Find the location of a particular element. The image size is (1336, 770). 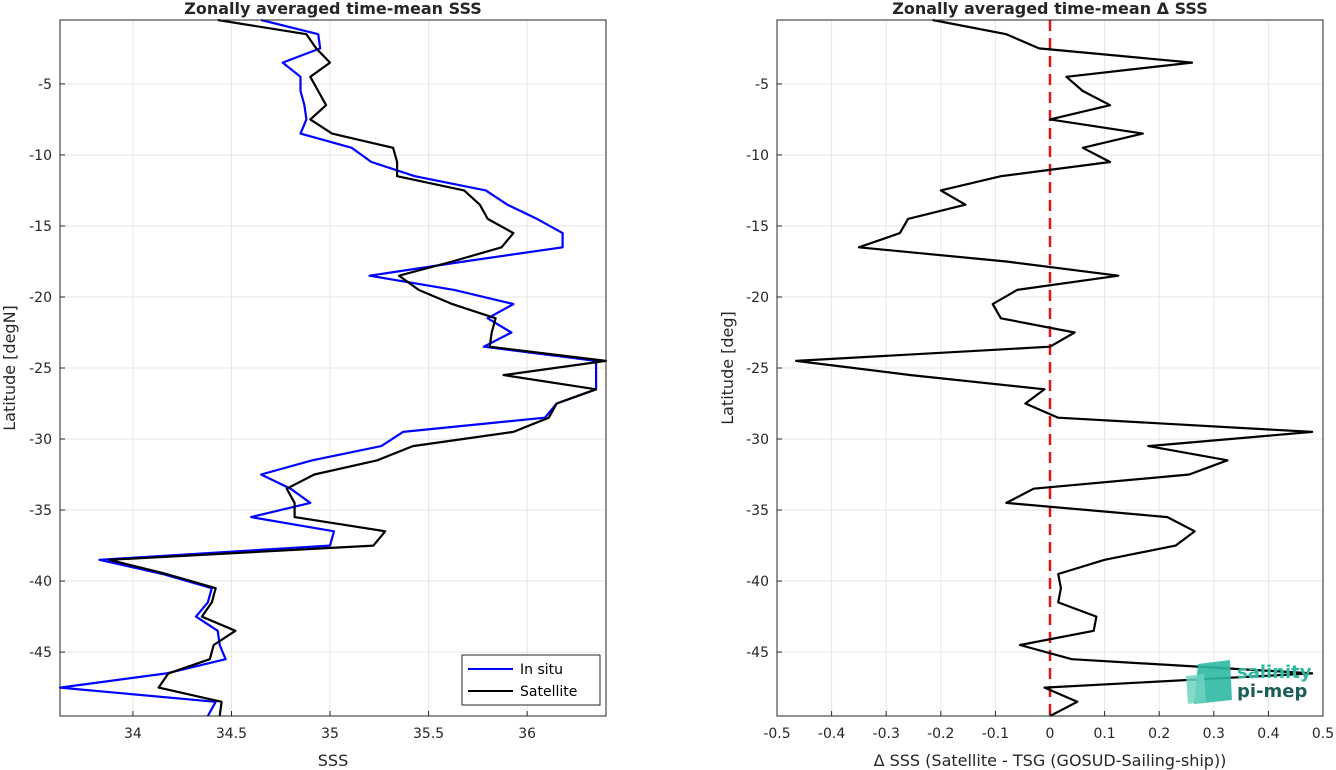

left-x-tick-label: 35 is located at coordinates (330, 734).